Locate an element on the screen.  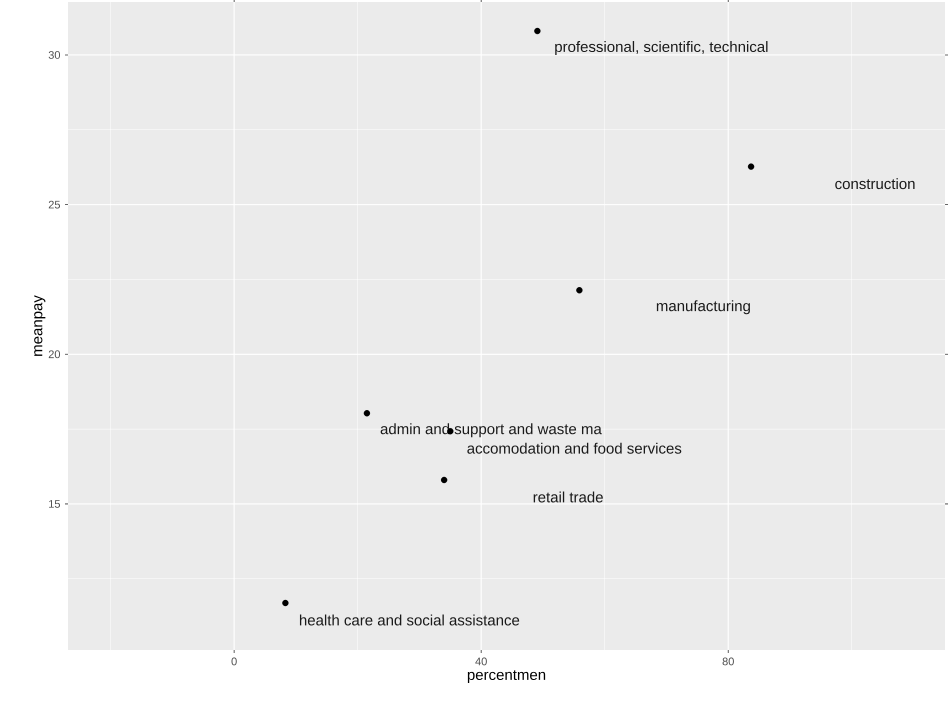
y-tick-label: 25 is located at coordinates (54, 204).